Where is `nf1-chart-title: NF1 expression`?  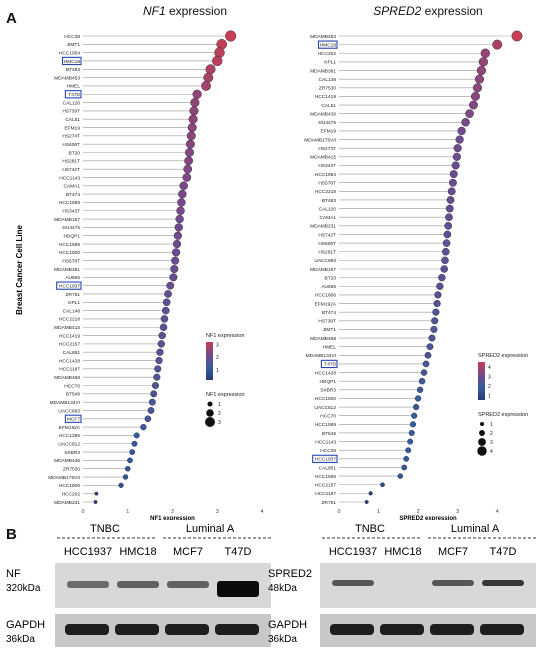 nf1-chart-title: NF1 expression is located at coordinates (185, 11).